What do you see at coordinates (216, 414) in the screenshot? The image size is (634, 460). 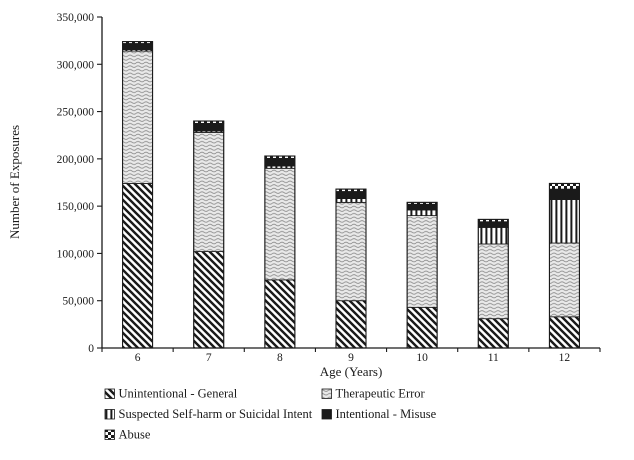 I see `legend-label: Suspected Self-harm or Suicidal Intent` at bounding box center [216, 414].